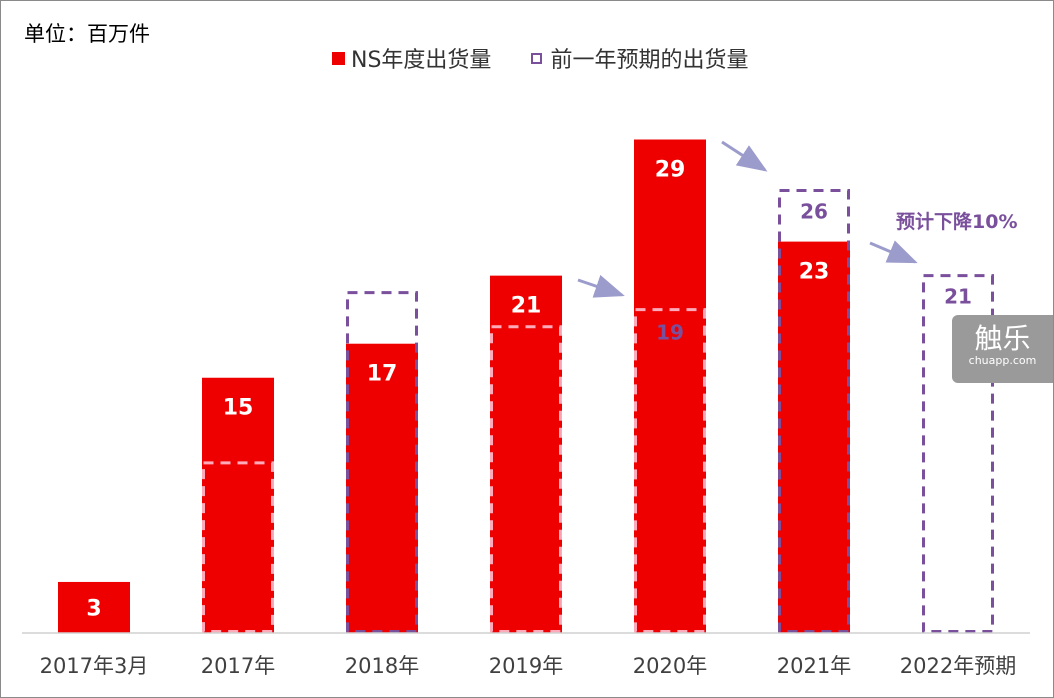 Image resolution: width=1054 pixels, height=698 pixels. I want to click on x-tick-label-6: 2022年预期, so click(958, 666).